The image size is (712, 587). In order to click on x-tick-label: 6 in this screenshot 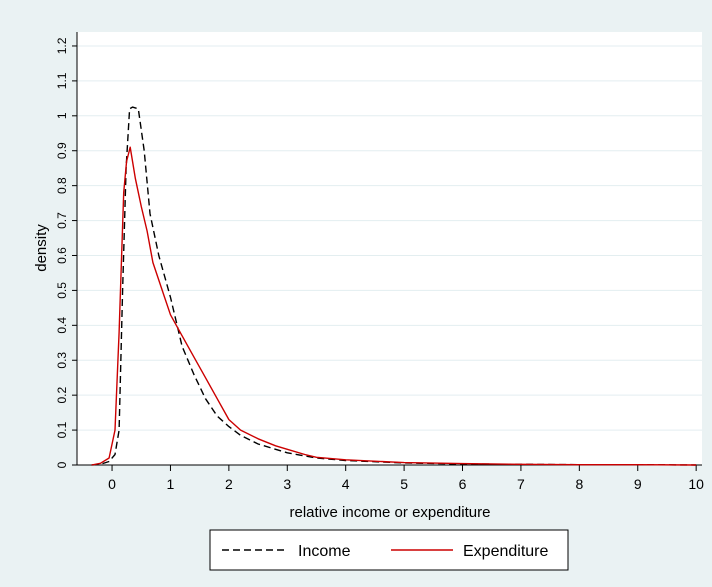, I will do `click(463, 484)`.